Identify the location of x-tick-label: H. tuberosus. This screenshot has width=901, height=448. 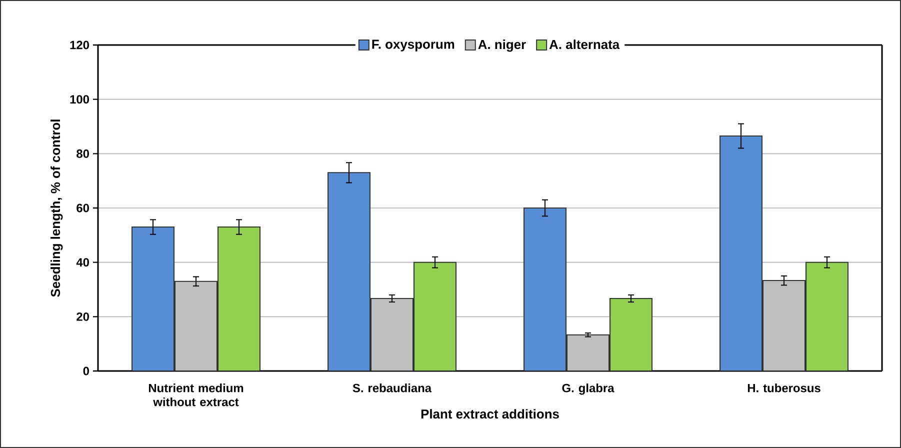
(784, 388).